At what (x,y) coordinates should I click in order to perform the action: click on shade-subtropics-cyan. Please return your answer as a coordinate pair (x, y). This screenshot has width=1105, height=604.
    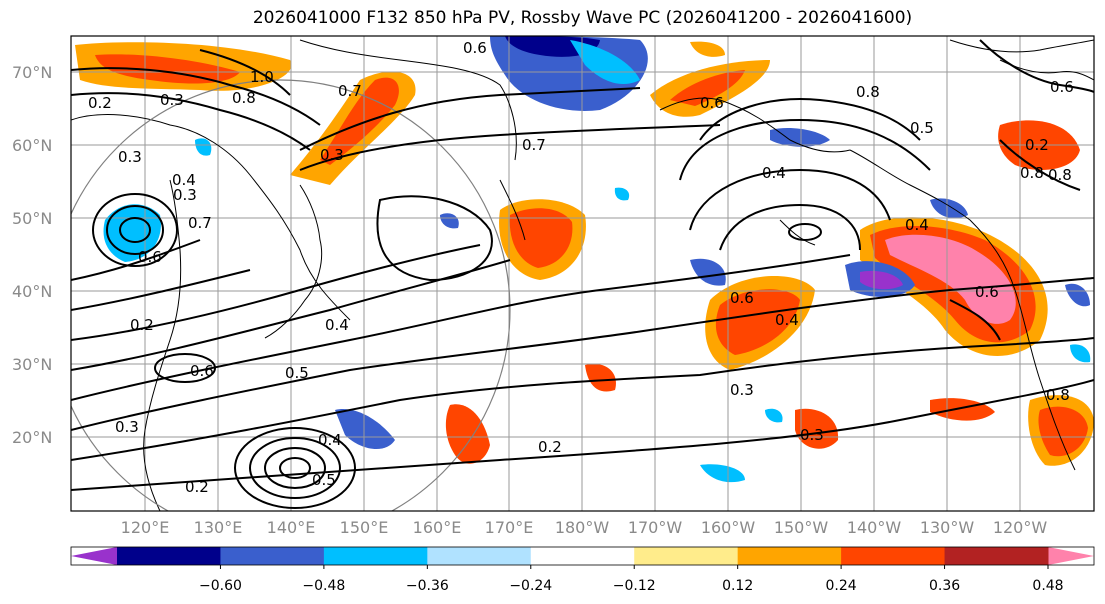
    Looking at the image, I should click on (722, 473).